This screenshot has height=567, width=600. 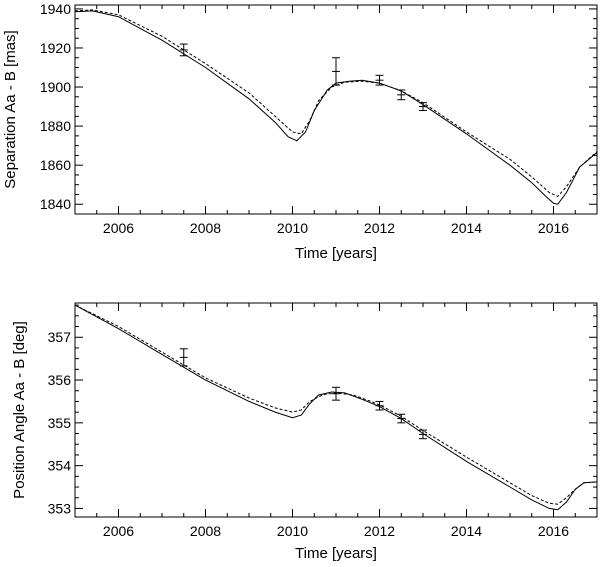 What do you see at coordinates (118, 531) in the screenshot?
I see `position-angle-x-tick-label: 2006` at bounding box center [118, 531].